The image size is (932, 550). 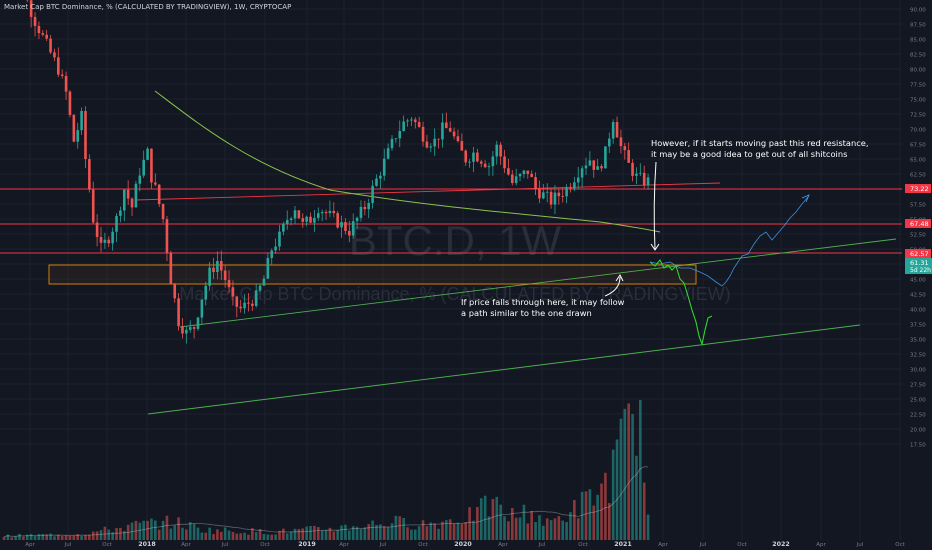 What do you see at coordinates (326, 502) in the screenshot?
I see `volume-moving-average` at bounding box center [326, 502].